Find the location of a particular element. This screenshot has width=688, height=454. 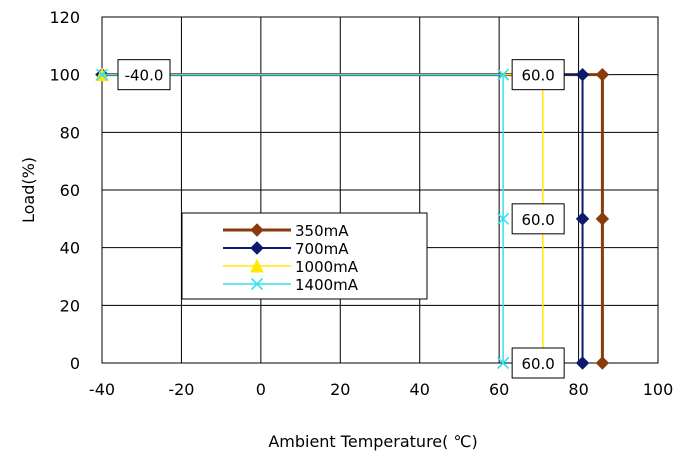

legend-label: 350mA is located at coordinates (322, 231).